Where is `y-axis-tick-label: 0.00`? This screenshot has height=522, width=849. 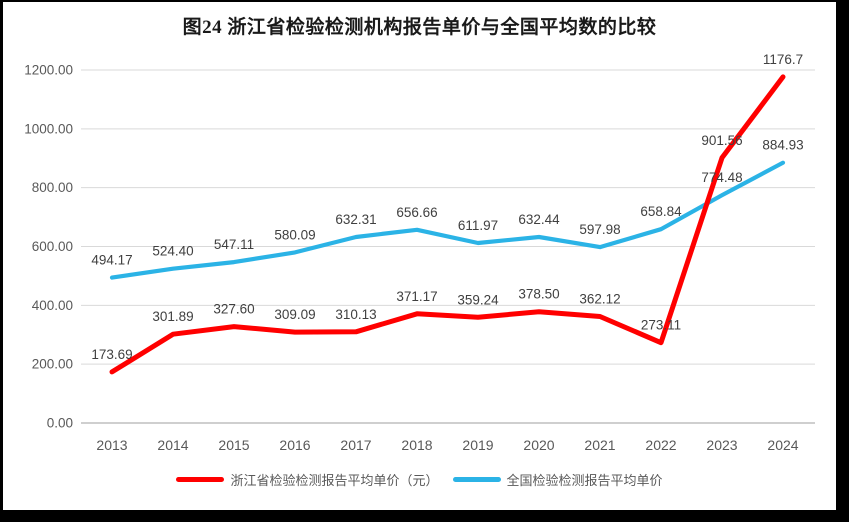
y-axis-tick-label: 0.00 is located at coordinates (60, 423).